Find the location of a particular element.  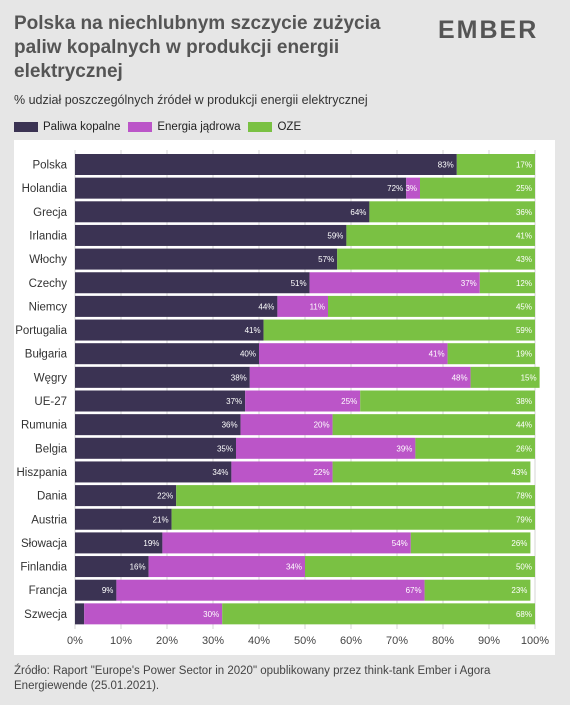

data-label-fossil: 72% is located at coordinates (395, 188).